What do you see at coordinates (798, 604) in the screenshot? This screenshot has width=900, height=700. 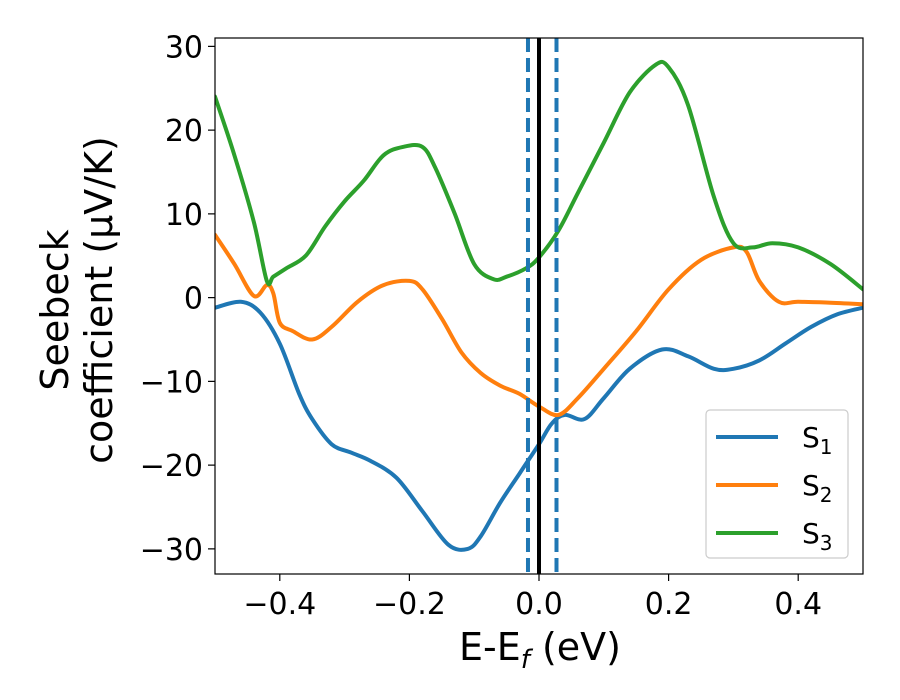 I see `x-tick-label: 0.4` at bounding box center [798, 604].